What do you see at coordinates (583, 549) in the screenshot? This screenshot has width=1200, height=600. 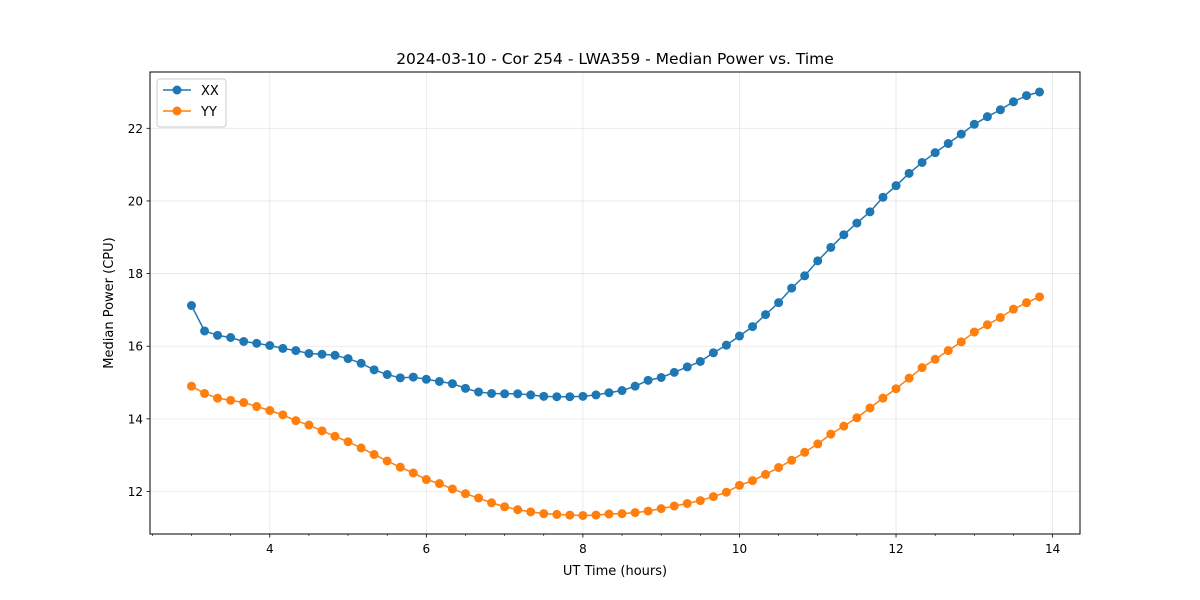 I see `x-tick-label: 8` at bounding box center [583, 549].